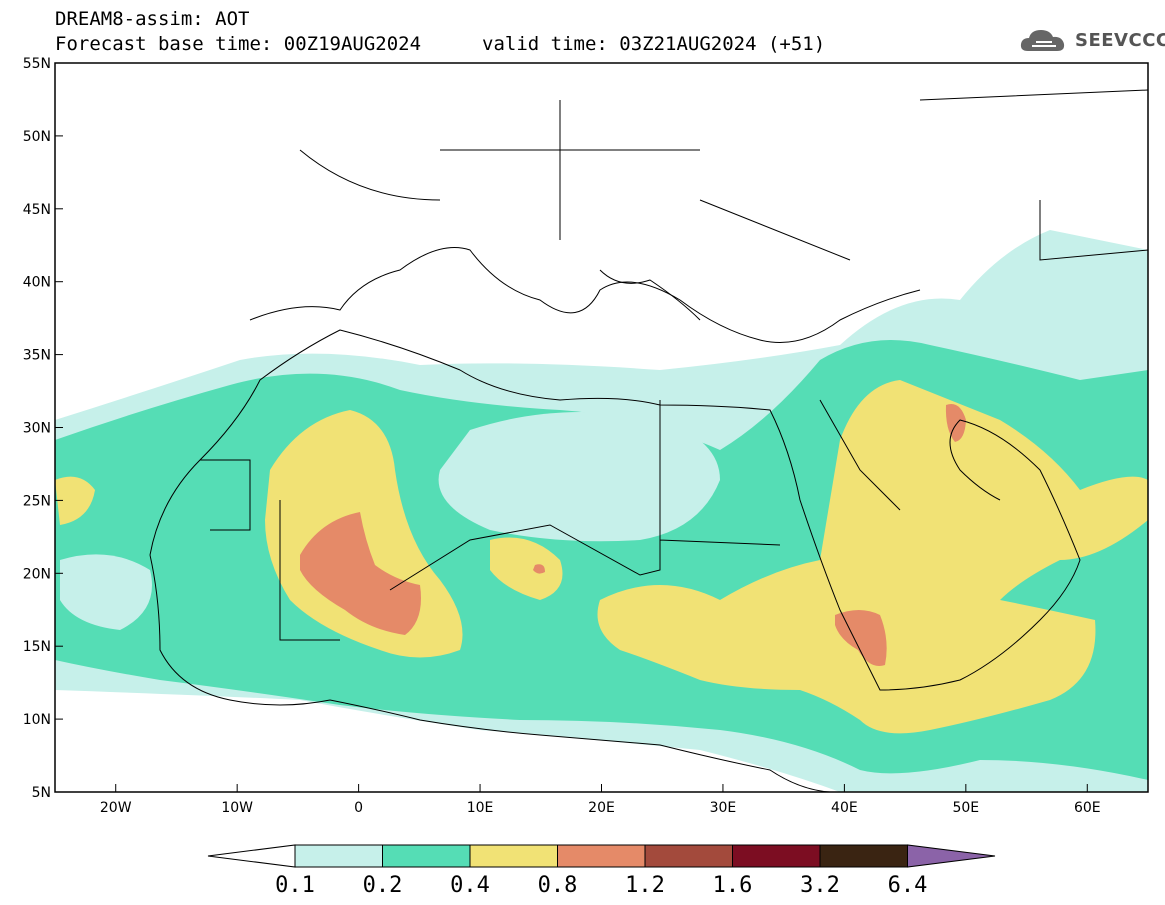  What do you see at coordinates (1120, 40) in the screenshot?
I see `logo-text: SEEVCCC` at bounding box center [1120, 40].